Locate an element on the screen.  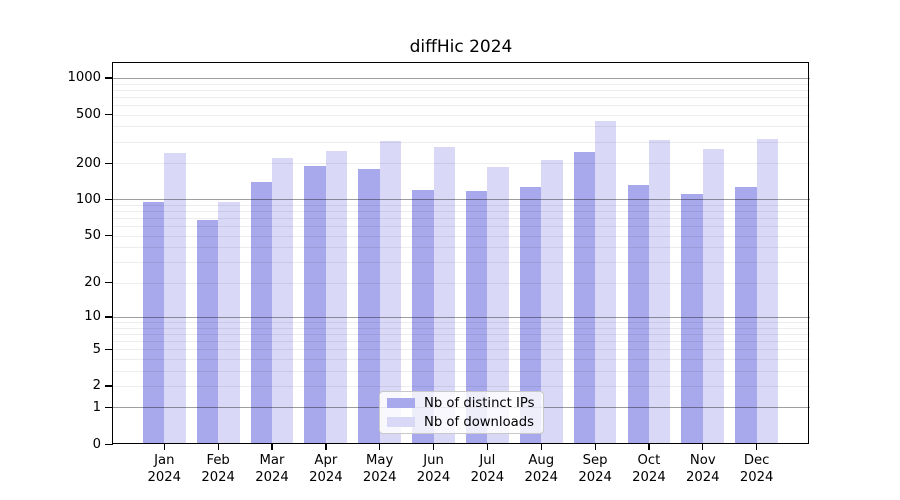
x-tick-jan is located at coordinates (164, 447).